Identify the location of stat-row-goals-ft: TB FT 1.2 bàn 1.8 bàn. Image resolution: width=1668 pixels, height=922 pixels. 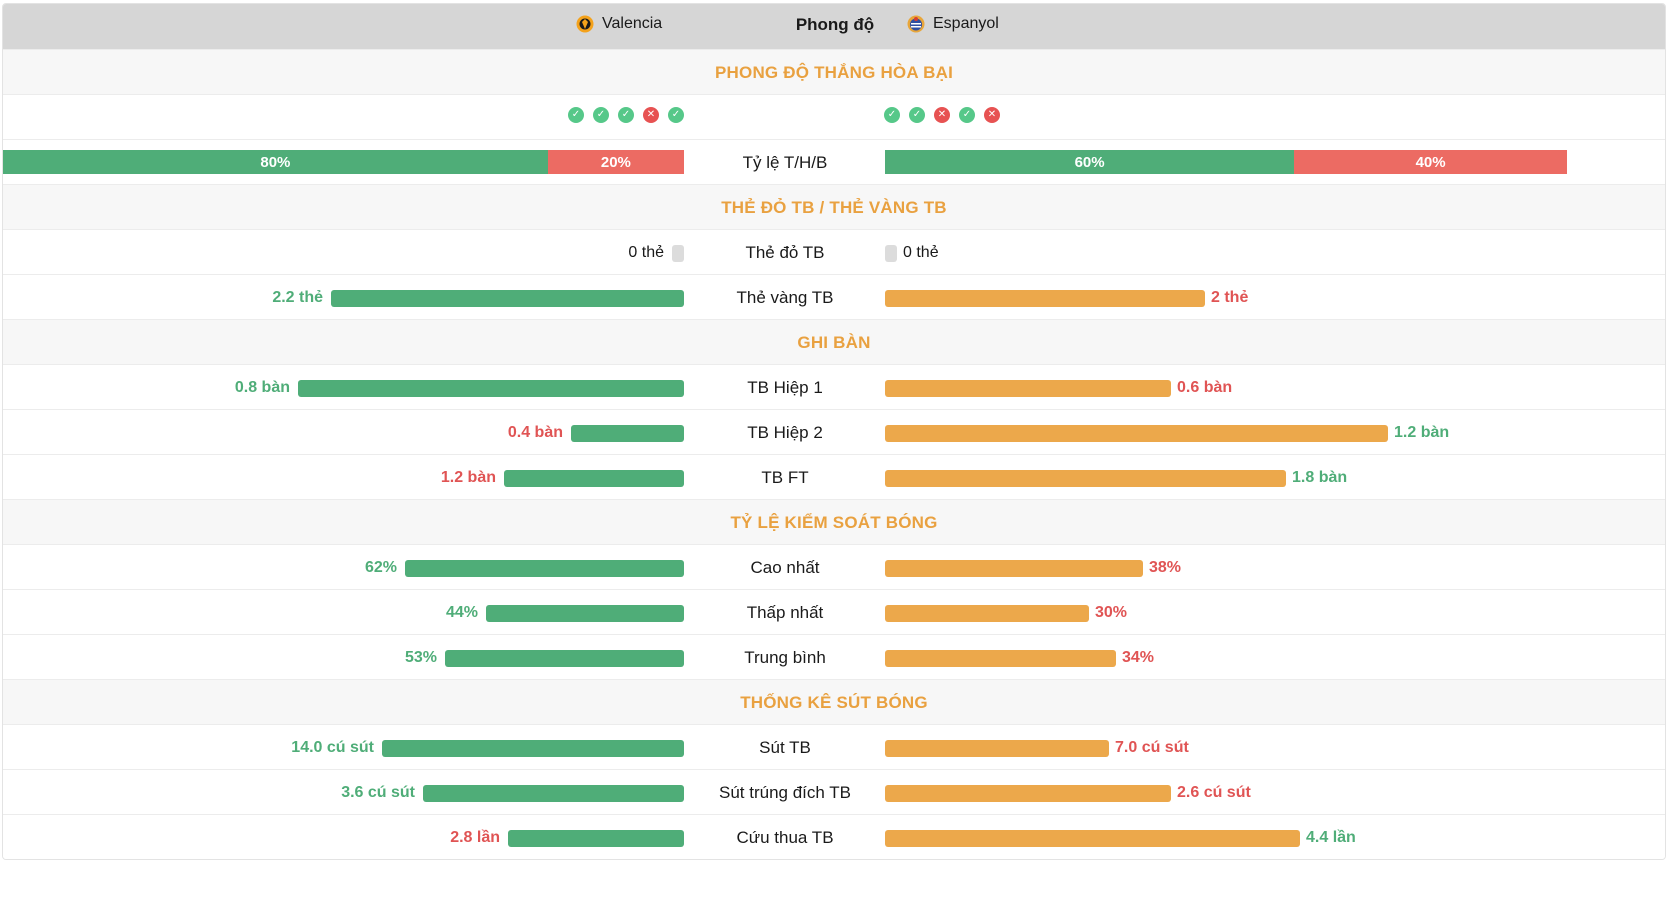
(834, 476).